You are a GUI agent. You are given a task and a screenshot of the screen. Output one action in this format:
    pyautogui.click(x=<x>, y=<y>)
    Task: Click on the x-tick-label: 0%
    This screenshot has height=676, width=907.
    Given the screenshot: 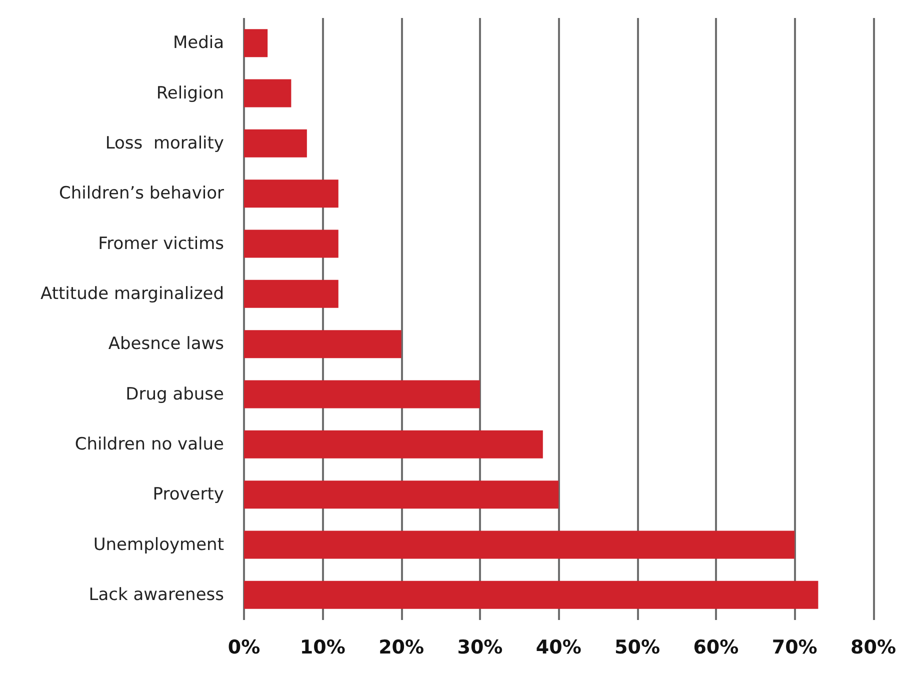 What is the action you would take?
    pyautogui.click(x=244, y=647)
    